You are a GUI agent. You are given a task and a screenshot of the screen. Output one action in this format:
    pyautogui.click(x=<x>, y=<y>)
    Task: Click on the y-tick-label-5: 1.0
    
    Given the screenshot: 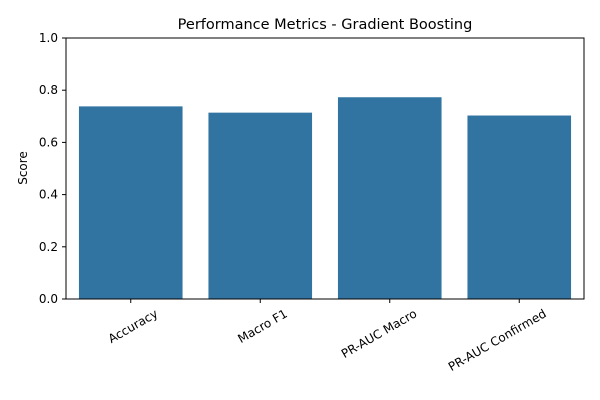 What is the action you would take?
    pyautogui.click(x=48, y=38)
    